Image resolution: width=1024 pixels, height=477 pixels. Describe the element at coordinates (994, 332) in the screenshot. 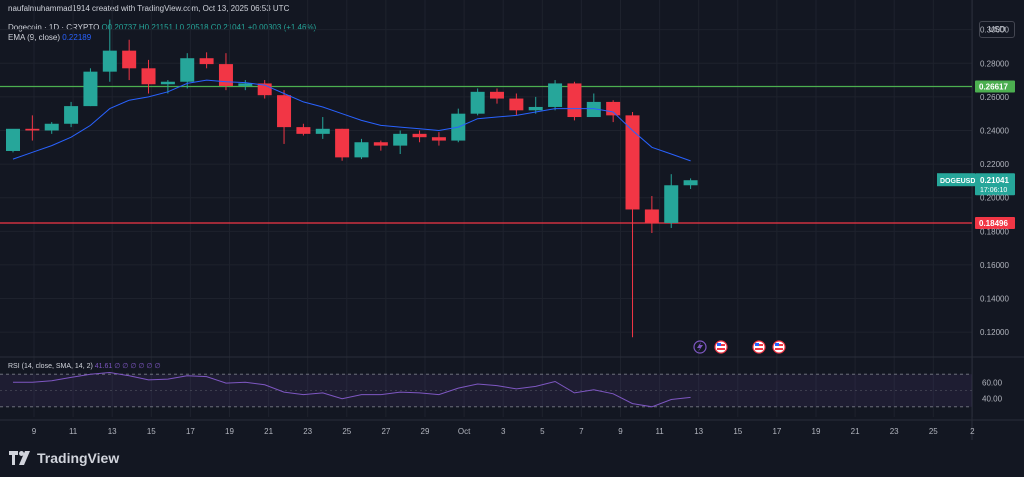

I see `price-tick-label: 0.12000` at that location.